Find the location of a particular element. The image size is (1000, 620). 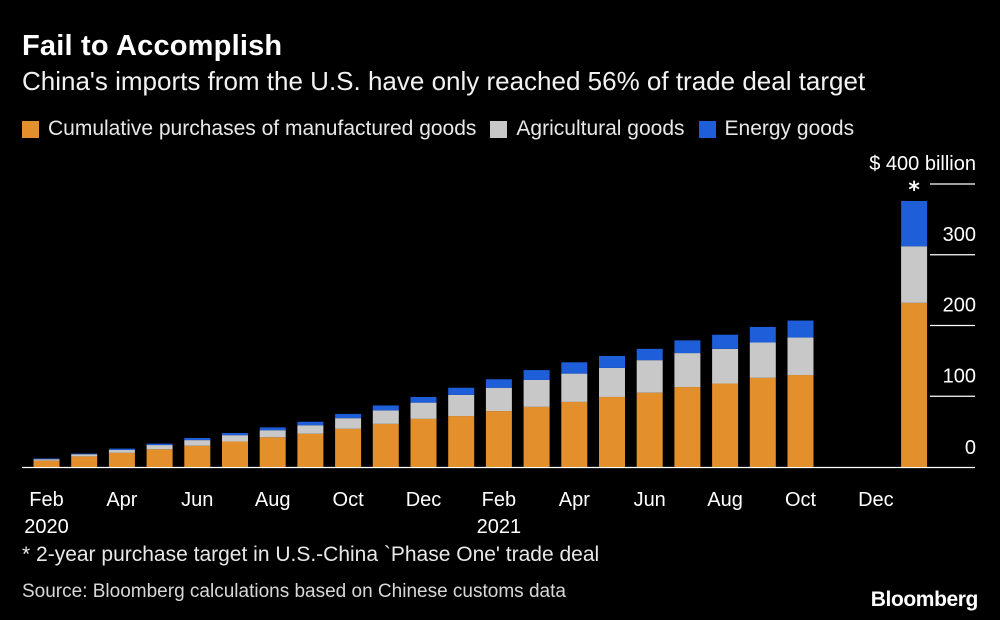

y-axis-labels: 0 100 200 300 $ 400 billion is located at coordinates (922, 306).